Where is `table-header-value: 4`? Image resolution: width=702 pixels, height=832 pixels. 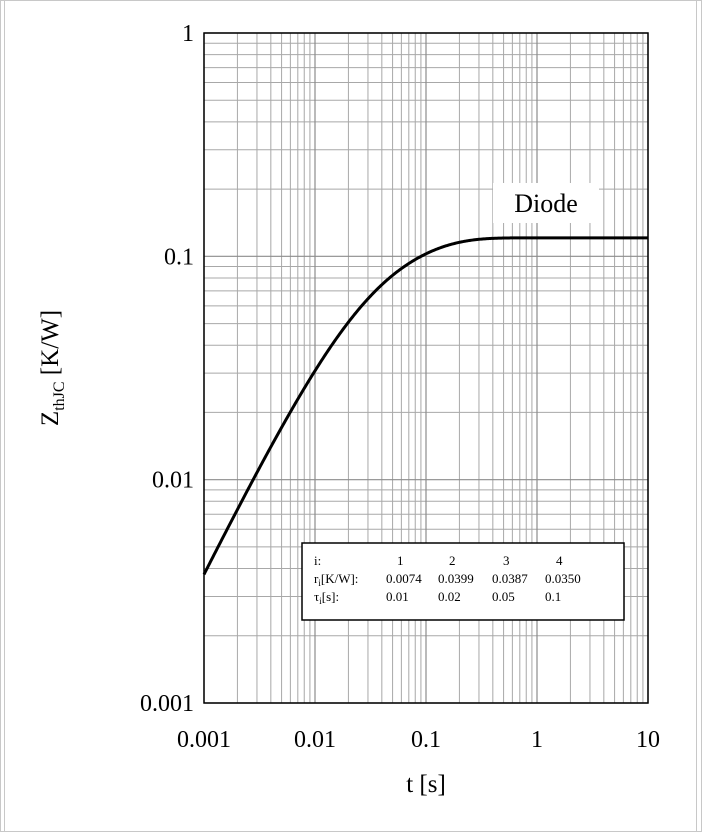 table-header-value: 4 is located at coordinates (559, 560).